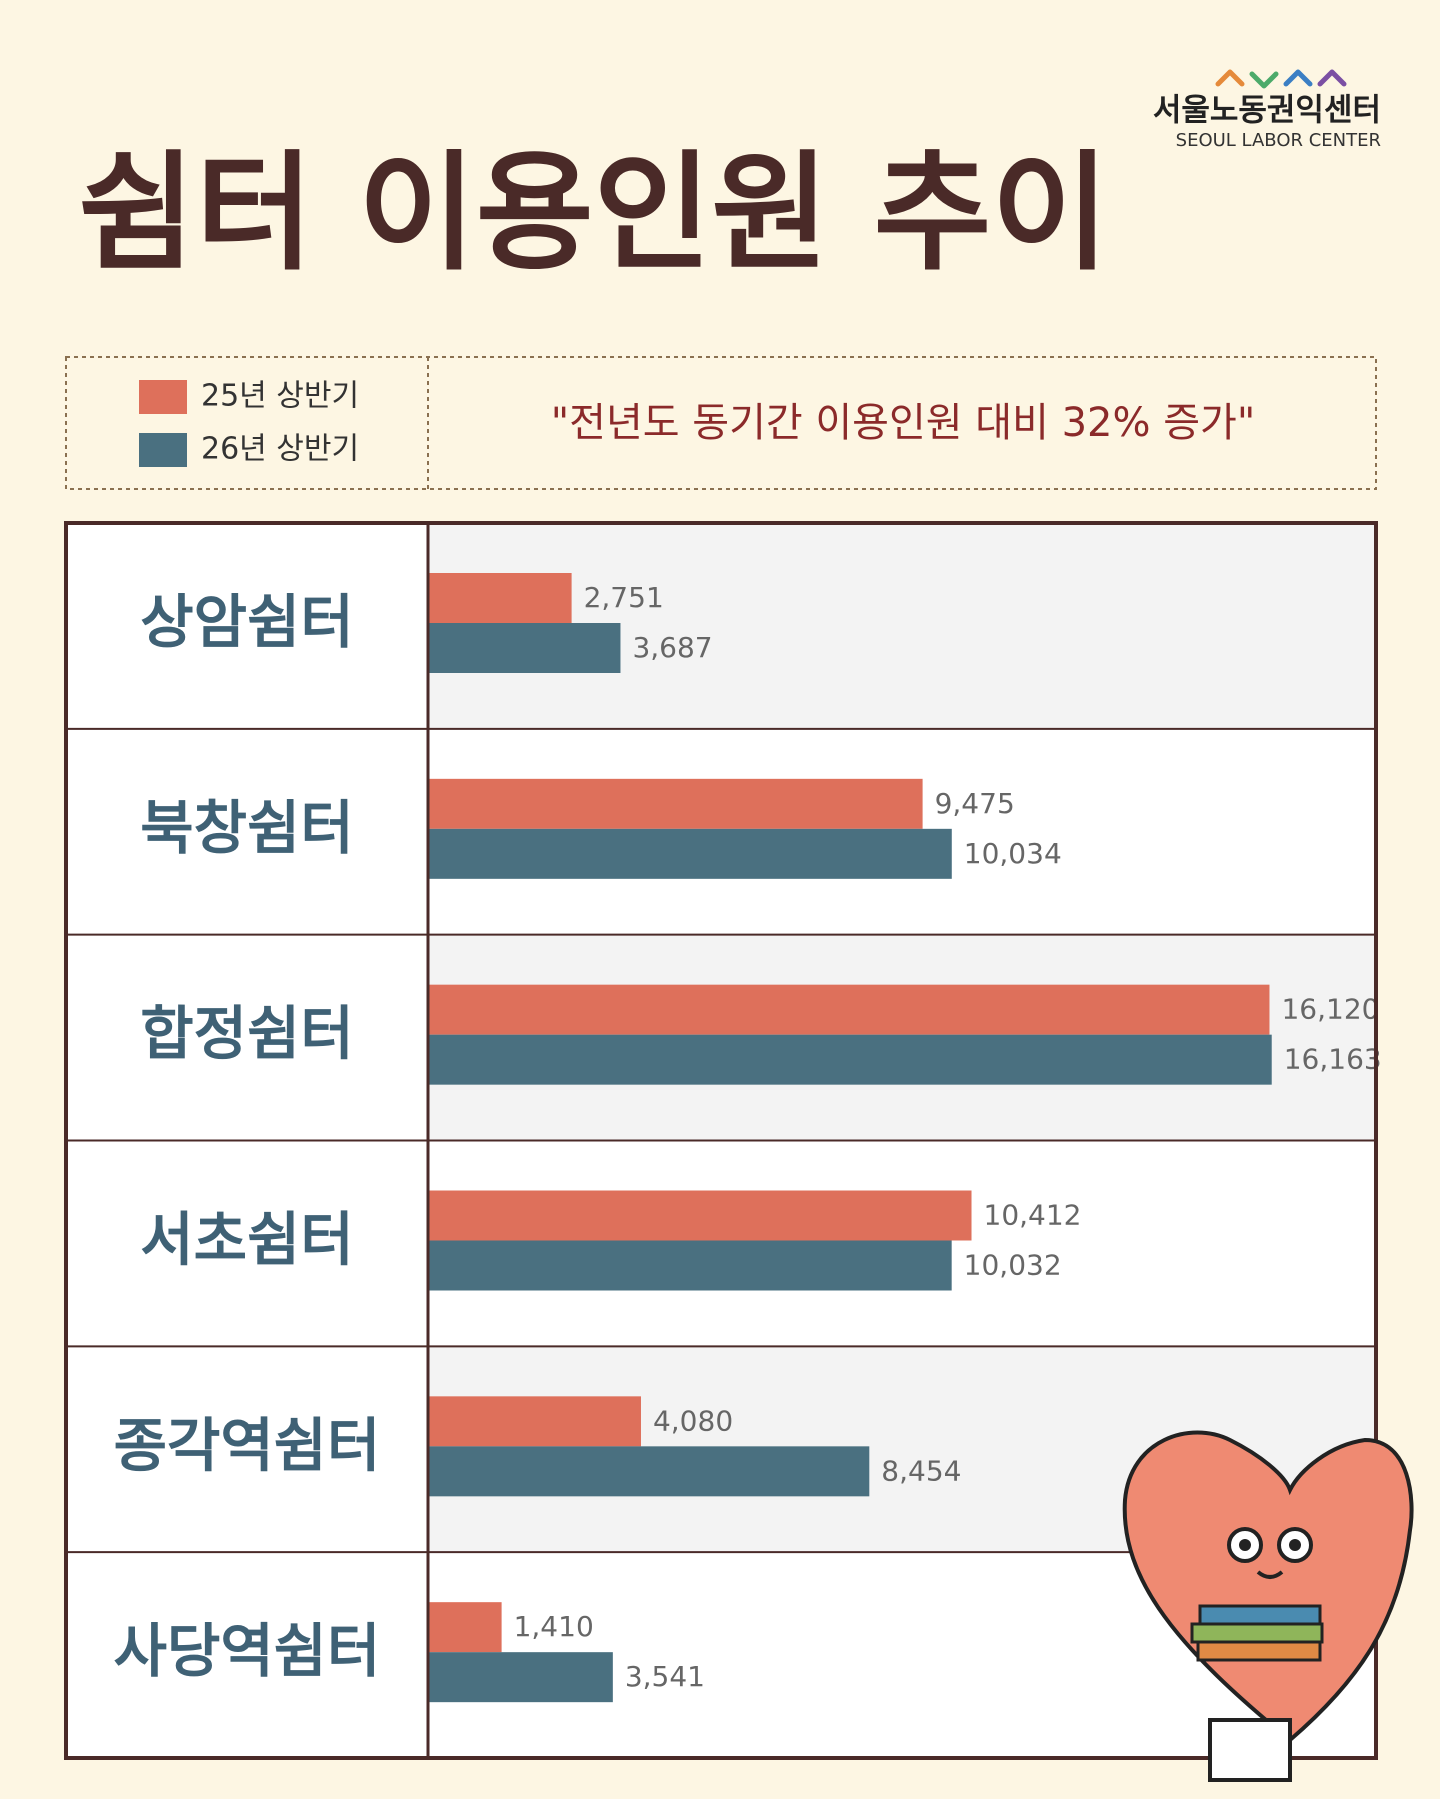  Describe the element at coordinates (246, 1240) in the screenshot. I see `category-label: 서초쉼터` at that location.